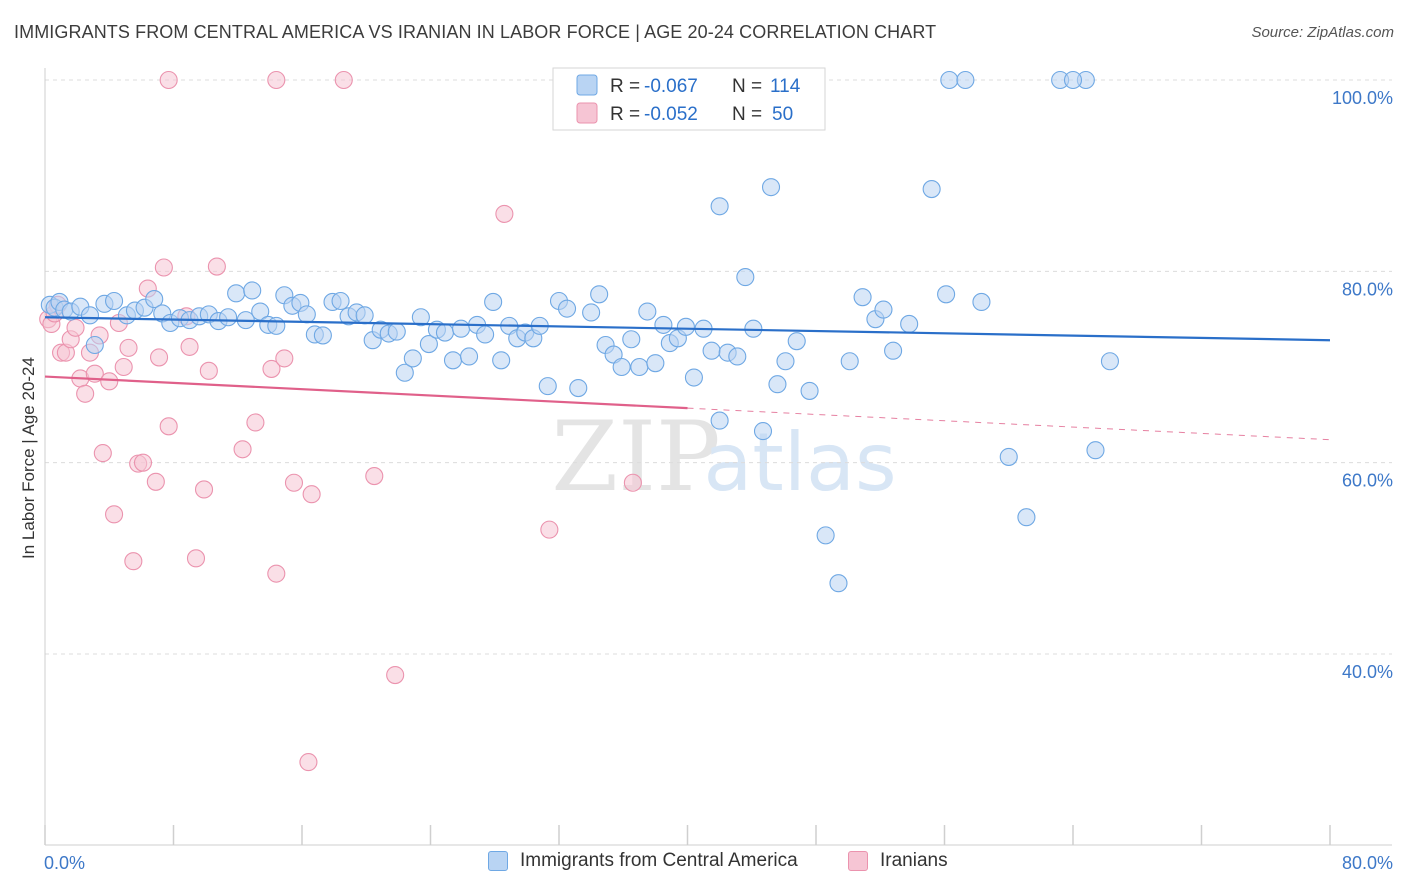 This screenshot has height=892, width=1406. What do you see at coordinates (366, 392) in the screenshot?
I see `trend-line-iranians` at bounding box center [366, 392].